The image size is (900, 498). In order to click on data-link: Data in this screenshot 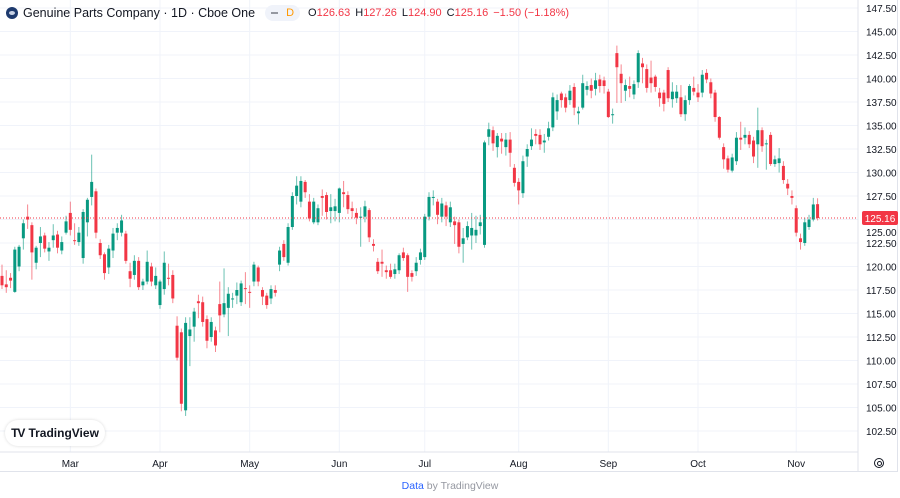, I will do `click(412, 486)`.